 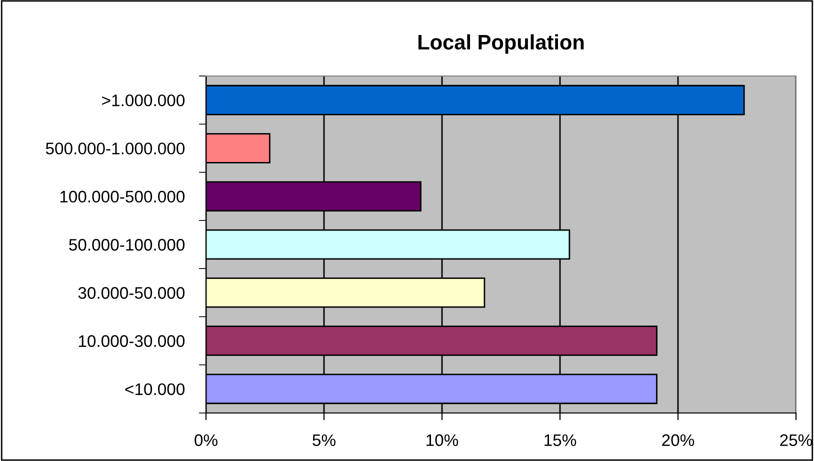 I want to click on y-tick-label: 50.000-100.000, so click(x=127, y=244).